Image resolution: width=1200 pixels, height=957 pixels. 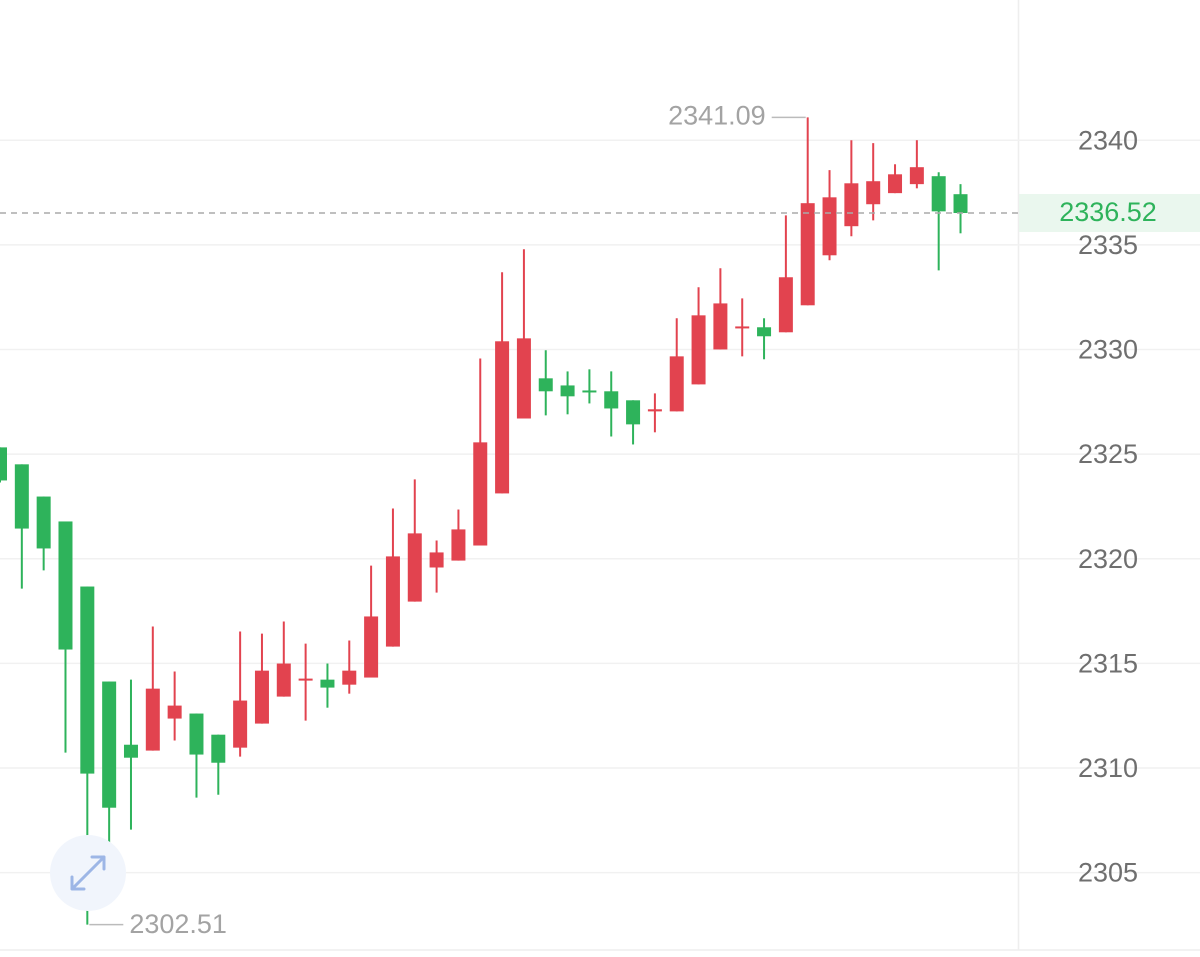 I want to click on y-tick-label: 2330, so click(x=1108, y=350).